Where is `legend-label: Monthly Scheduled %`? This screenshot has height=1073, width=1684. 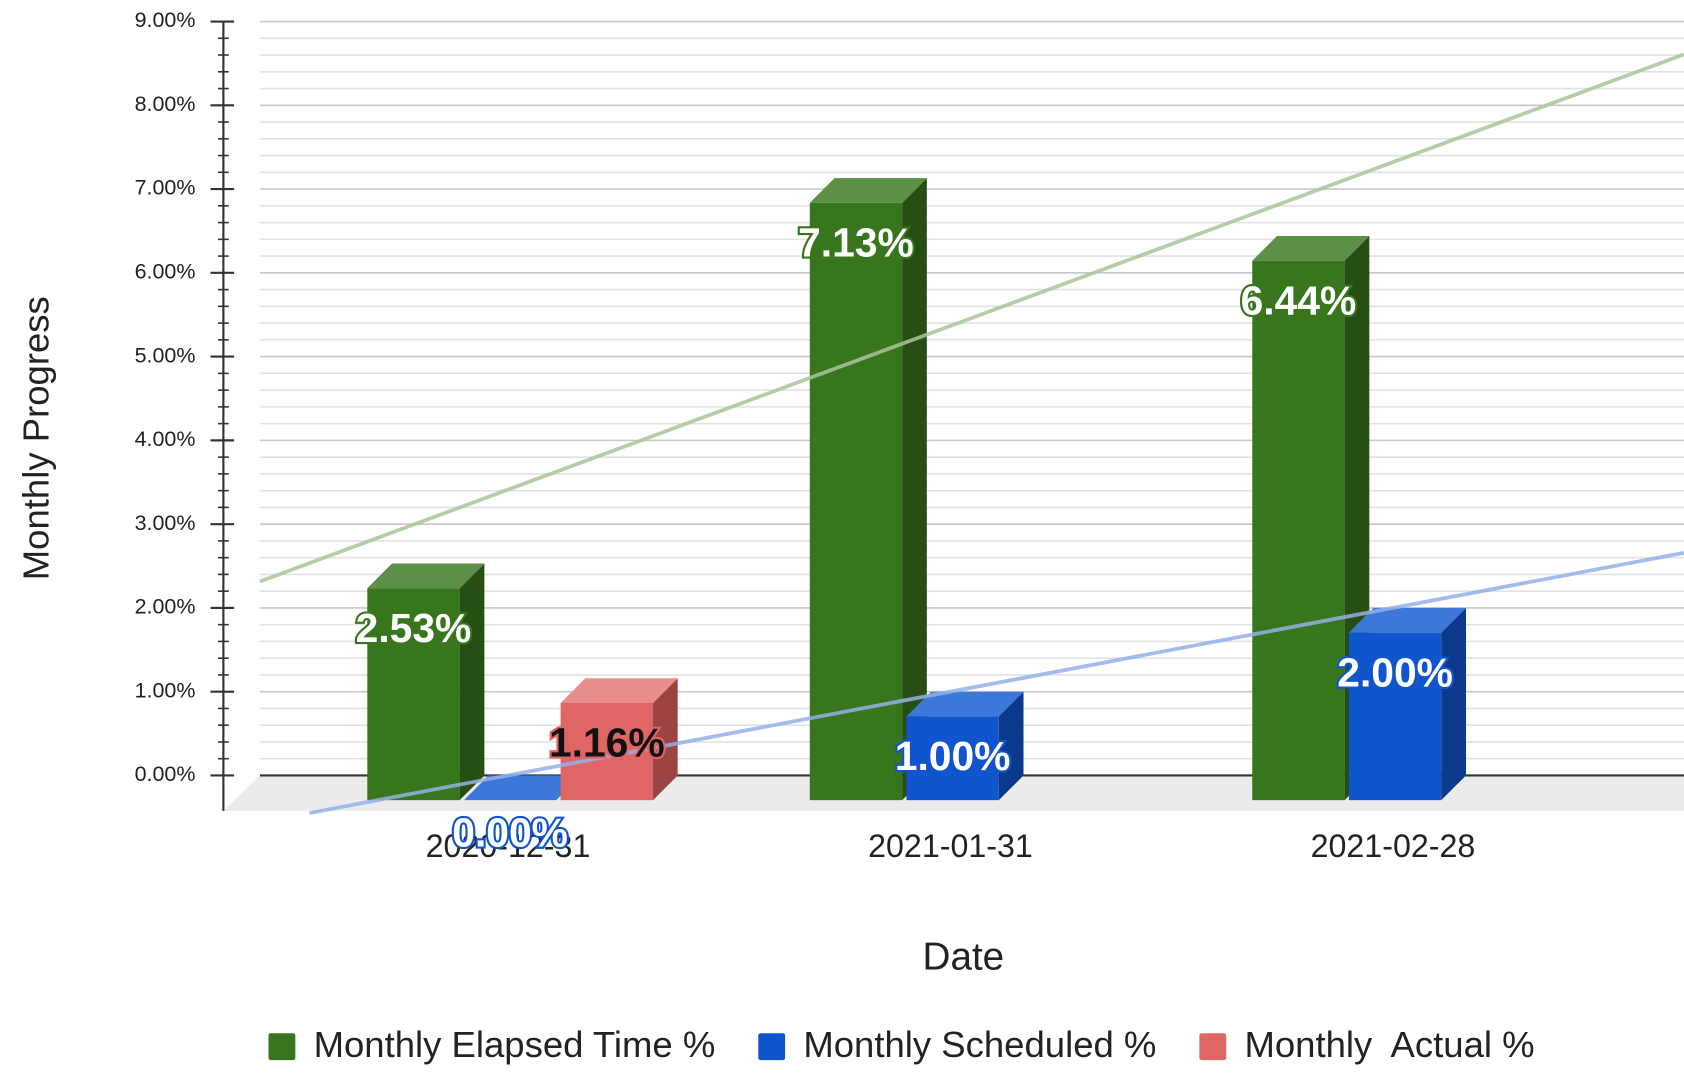 legend-label: Monthly Scheduled % is located at coordinates (979, 1044).